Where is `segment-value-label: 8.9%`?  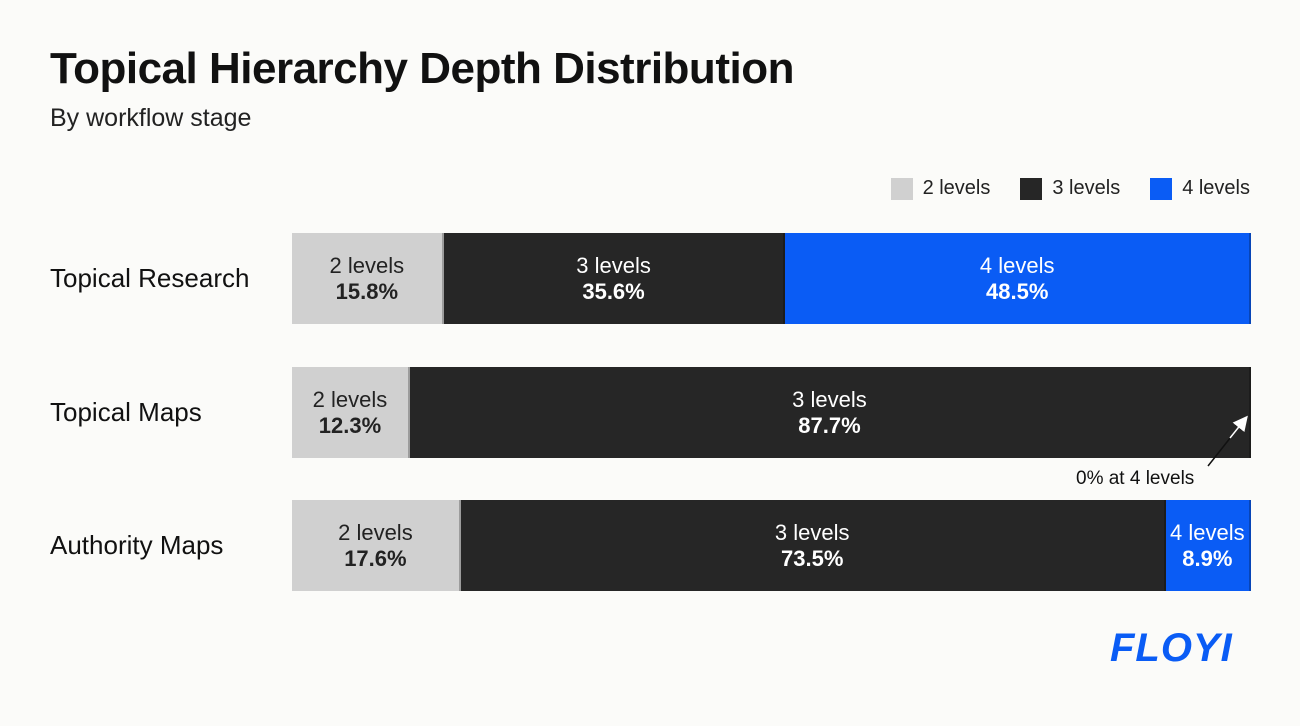
segment-value-label: 8.9% is located at coordinates (1207, 558).